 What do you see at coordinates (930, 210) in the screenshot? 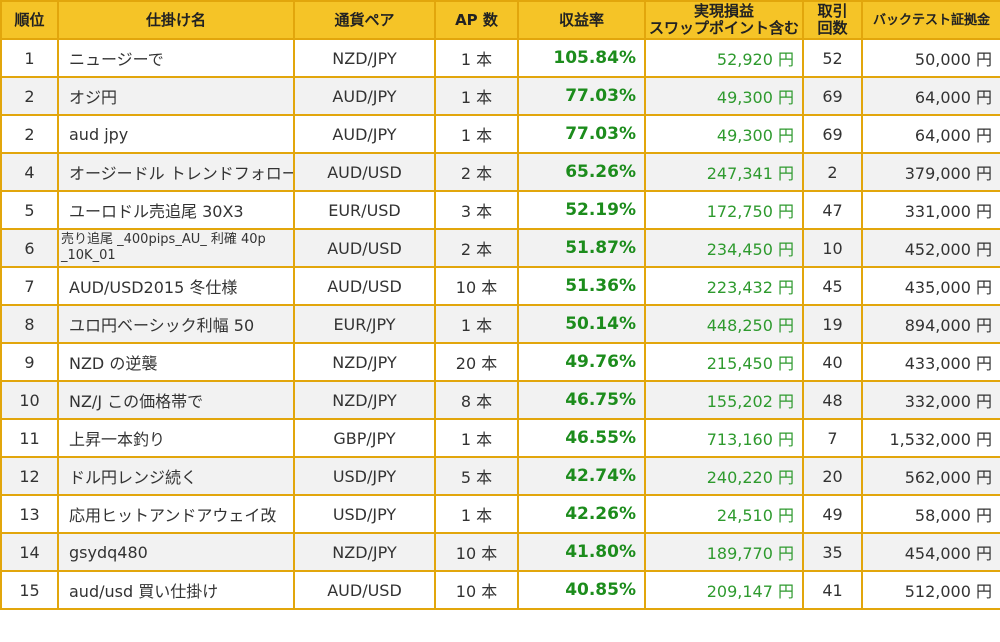
I see `backtest-margin-cell: 331,000 円` at bounding box center [930, 210].